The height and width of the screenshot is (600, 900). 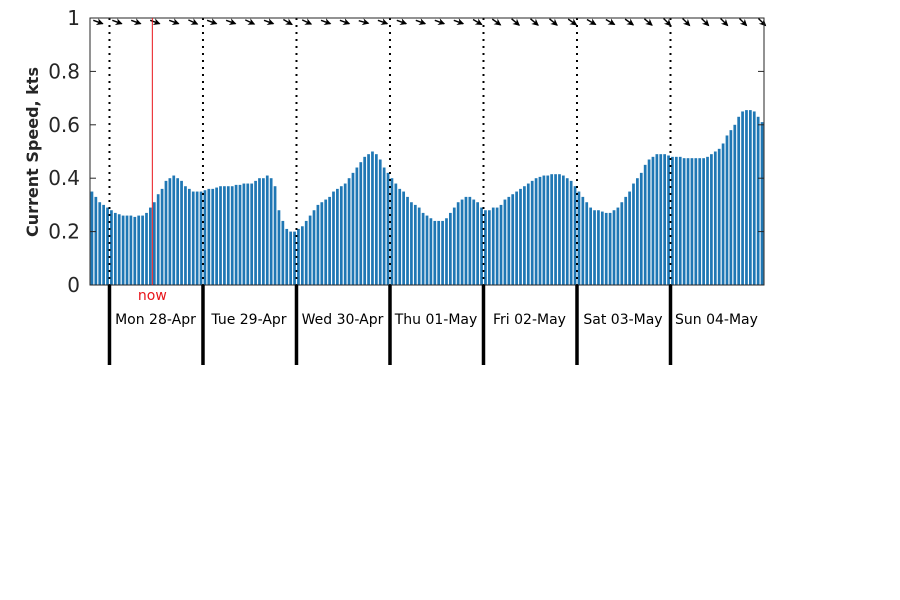 I want to click on y-tick-label: 0, so click(x=73, y=285).